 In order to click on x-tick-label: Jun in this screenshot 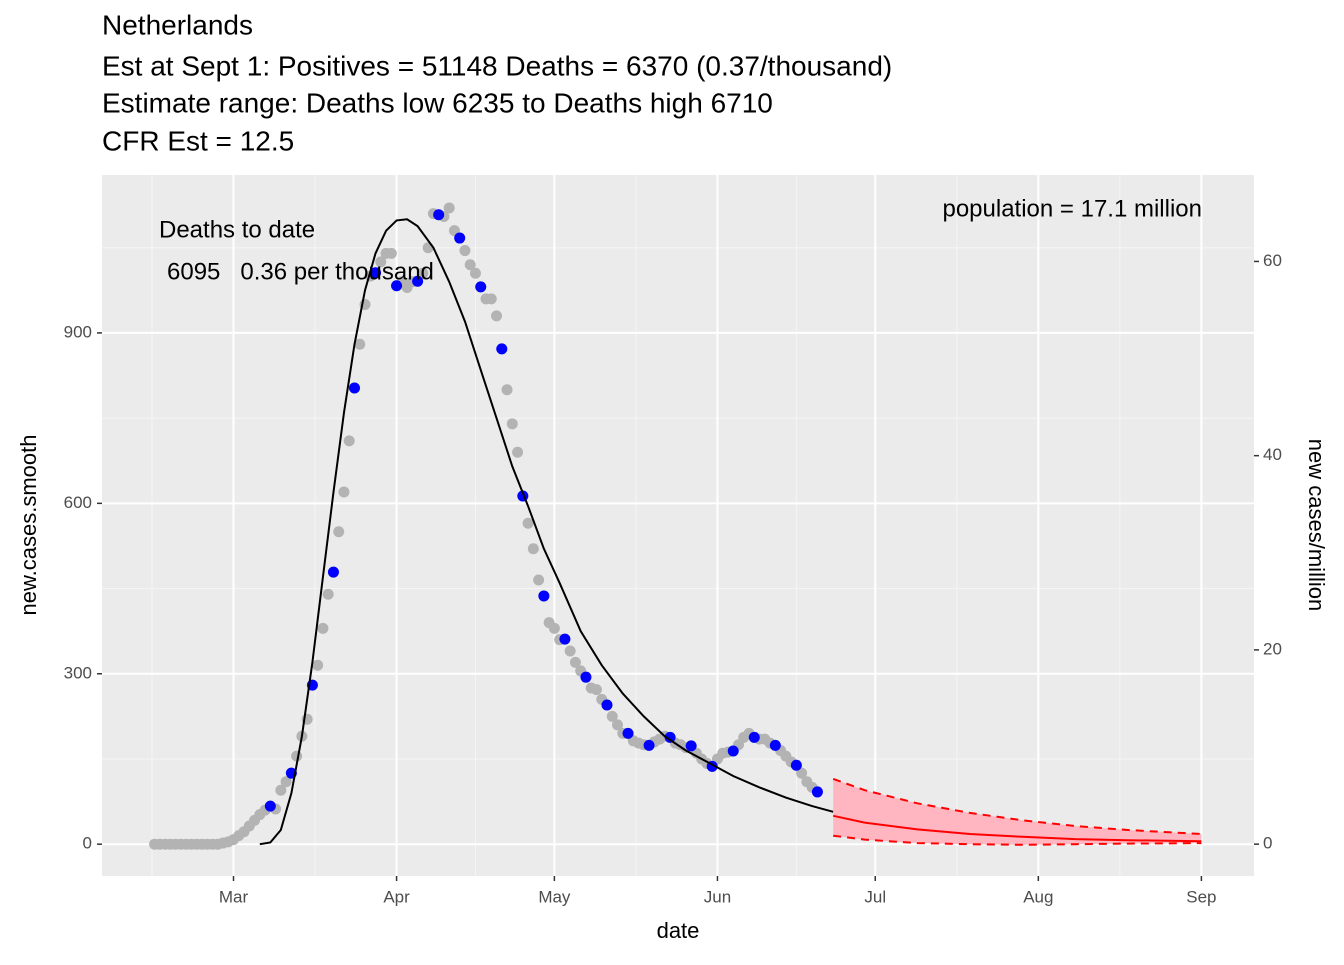, I will do `click(717, 896)`.